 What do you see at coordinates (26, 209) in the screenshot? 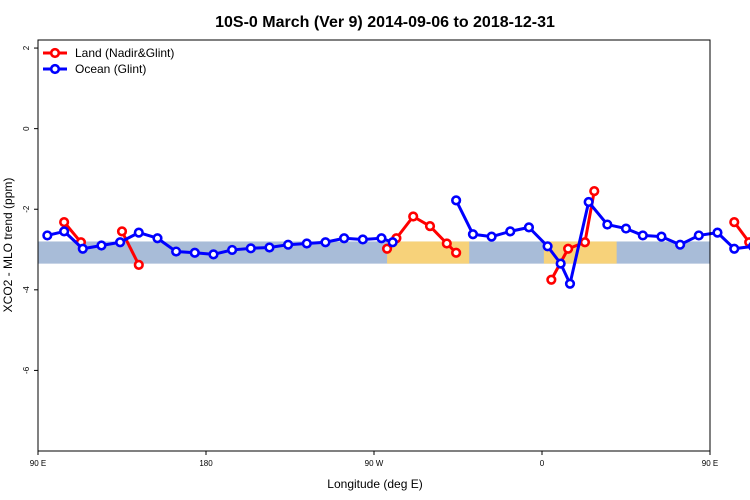
I see `y-tick-label: -2` at bounding box center [26, 209].